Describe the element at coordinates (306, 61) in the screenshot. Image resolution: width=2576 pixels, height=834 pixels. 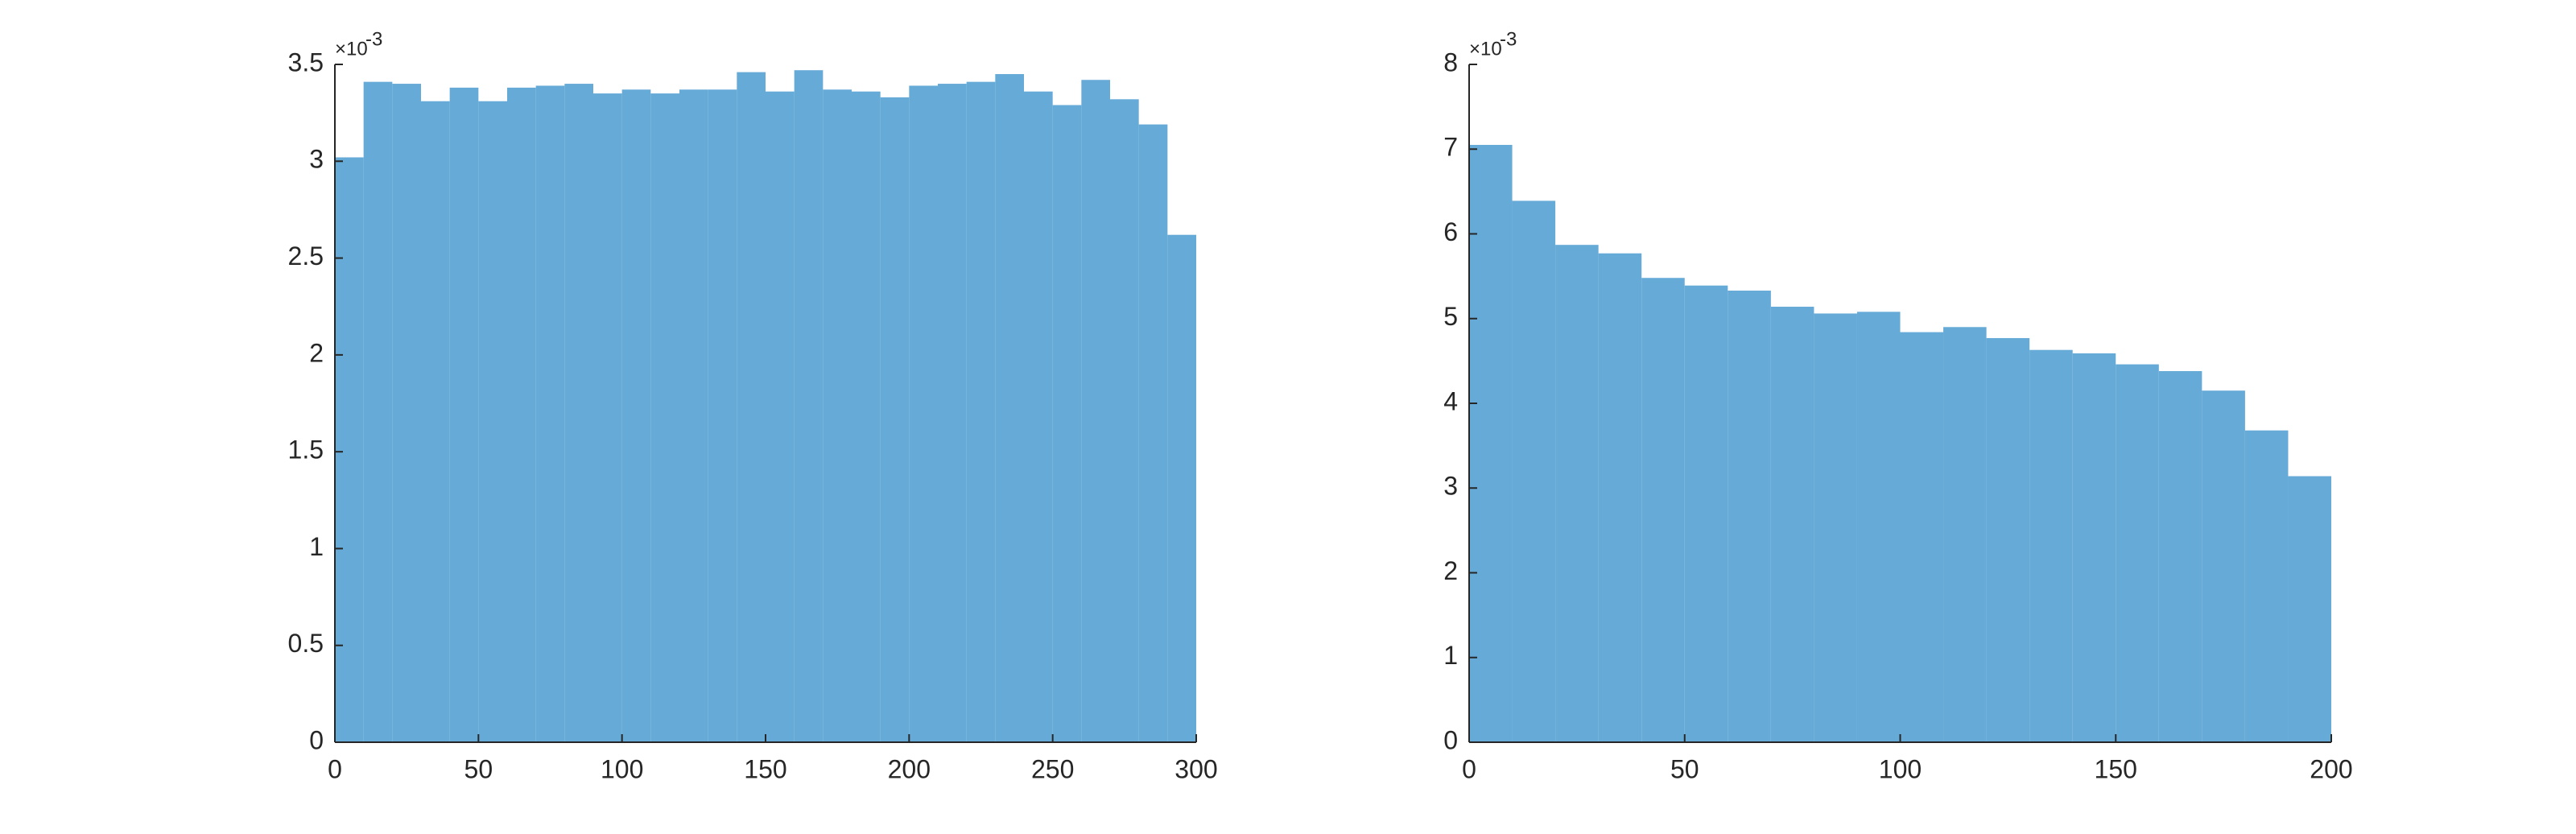
I see `y-tick-label: 3.5` at that location.